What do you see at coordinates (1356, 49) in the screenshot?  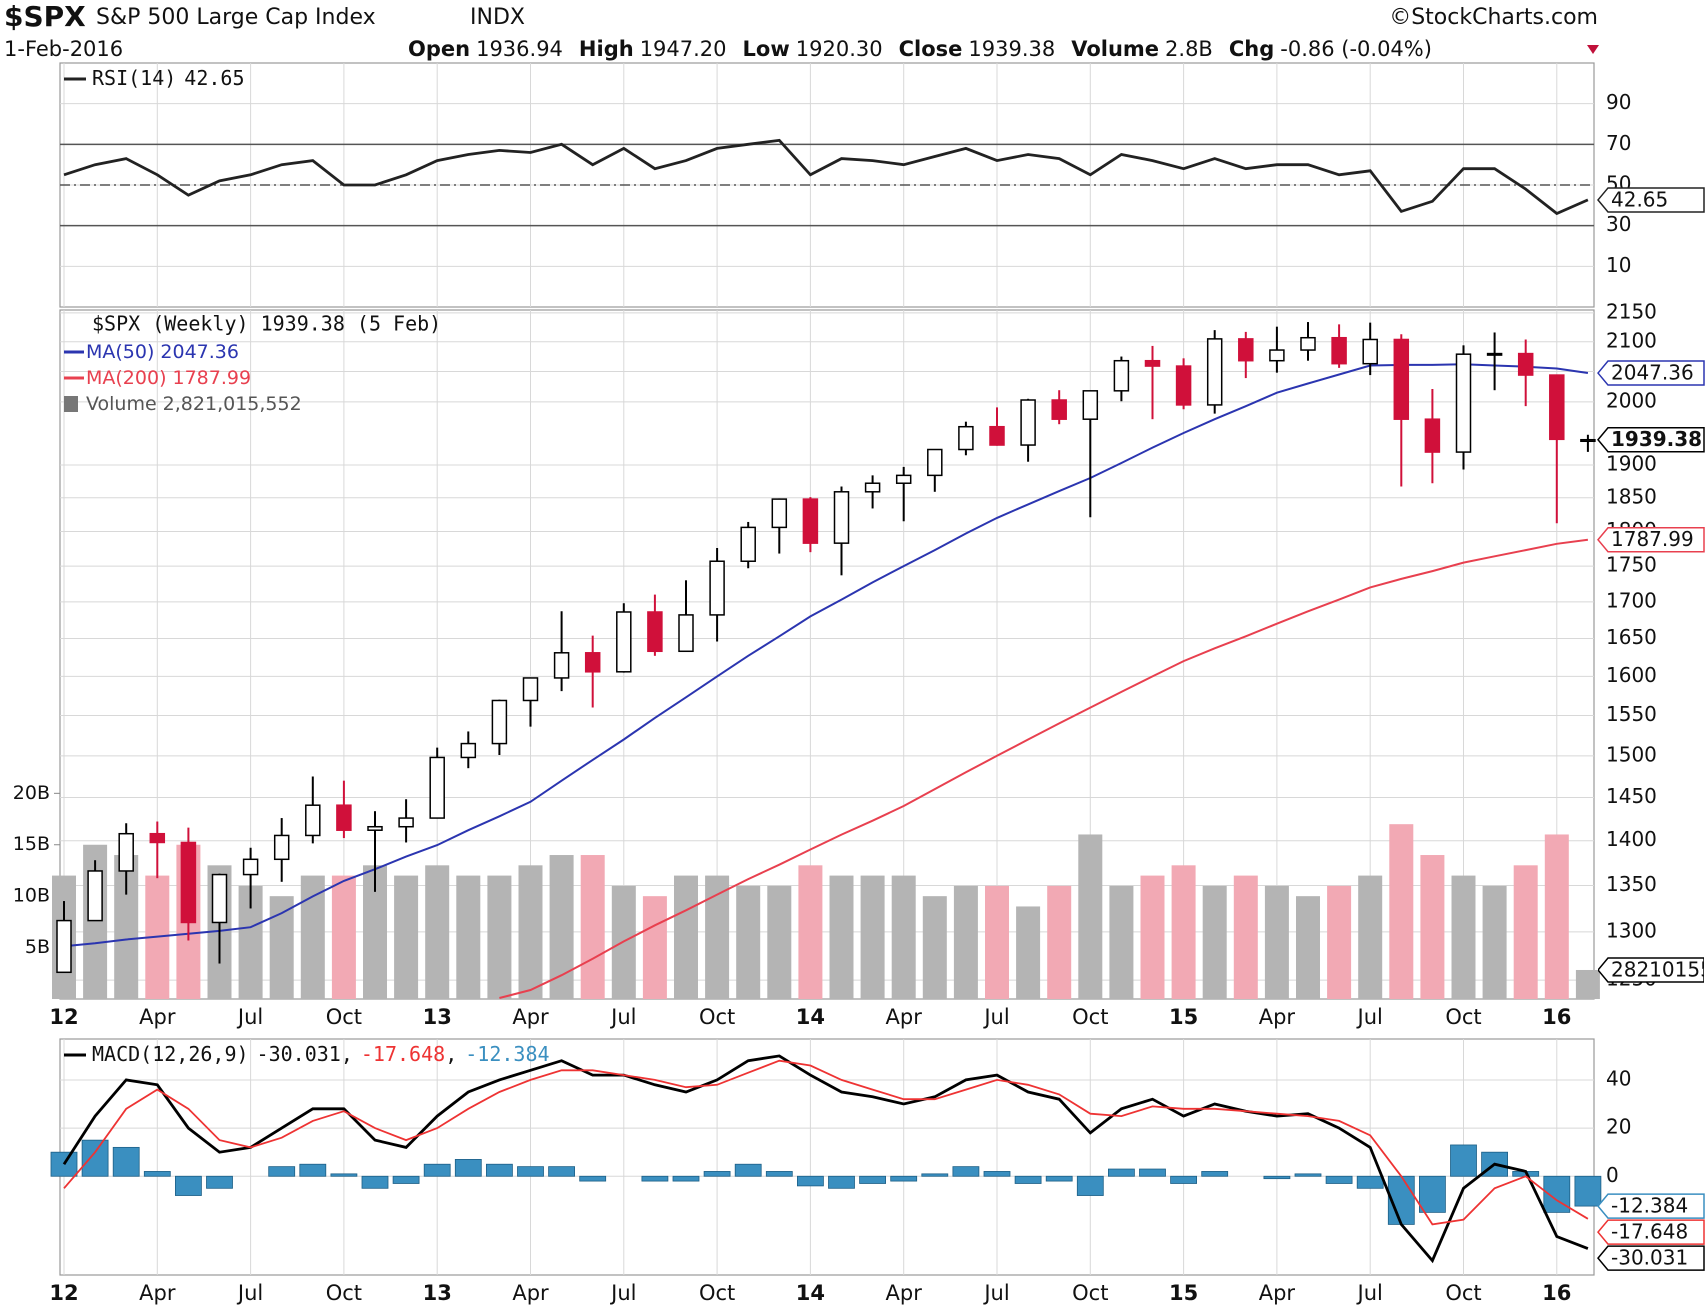 I see `field-value: -0.86 (-0.04%)` at bounding box center [1356, 49].